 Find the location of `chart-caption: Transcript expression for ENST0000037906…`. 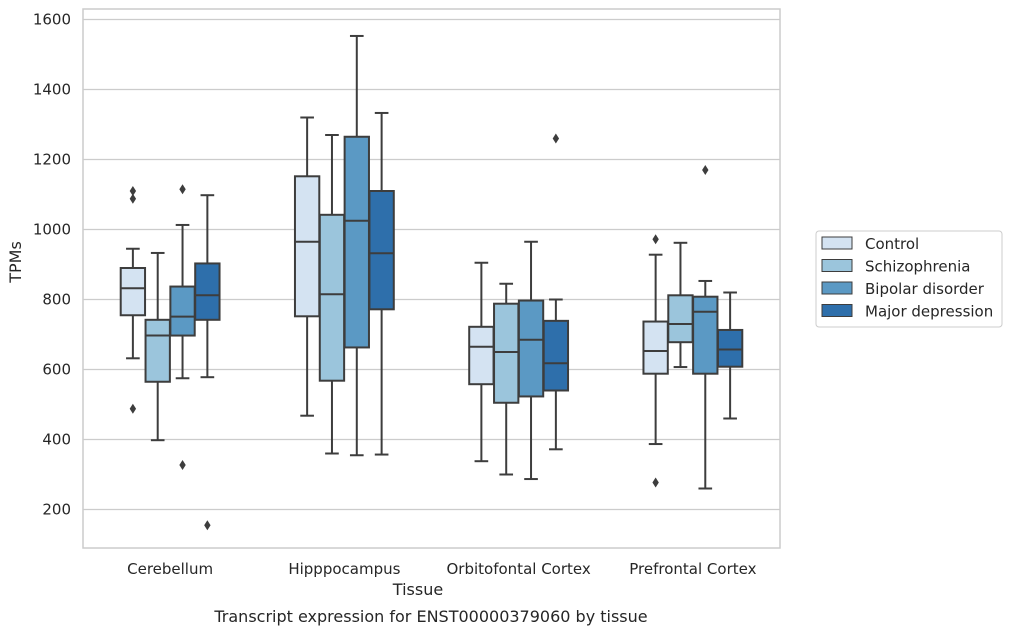

chart-caption: Transcript expression for ENST0000037906… is located at coordinates (430, 616).